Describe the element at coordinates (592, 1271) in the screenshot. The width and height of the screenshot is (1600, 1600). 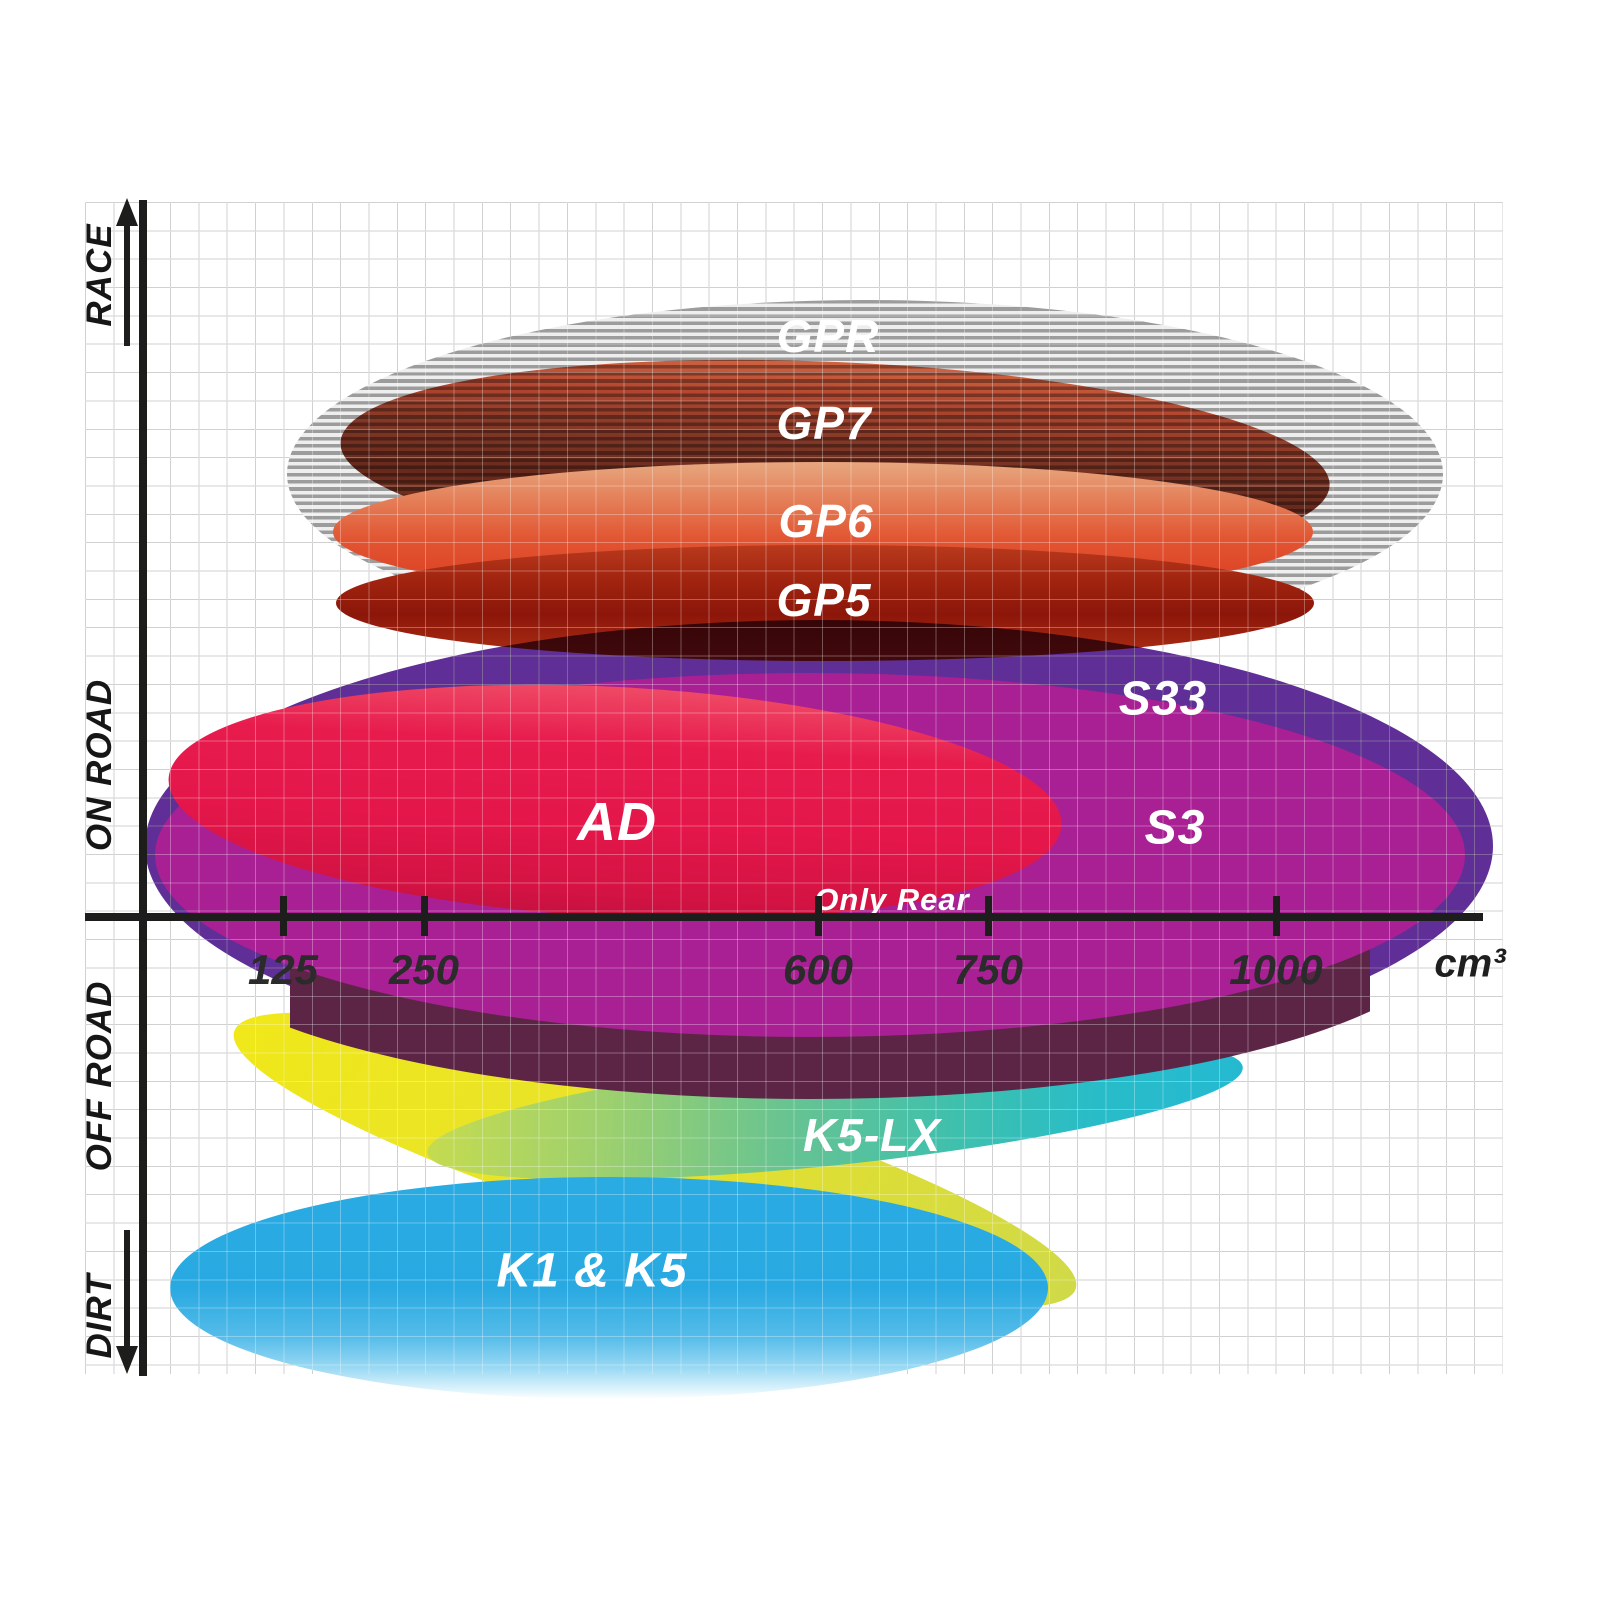
I see `label-k1k5: K1 & K5` at that location.